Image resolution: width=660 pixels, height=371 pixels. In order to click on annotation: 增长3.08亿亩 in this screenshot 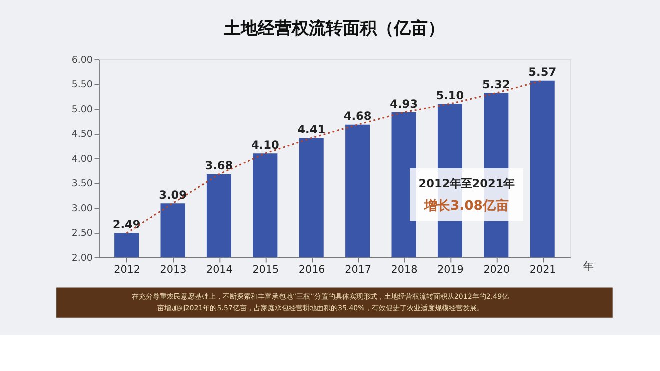, I will do `click(466, 206)`.